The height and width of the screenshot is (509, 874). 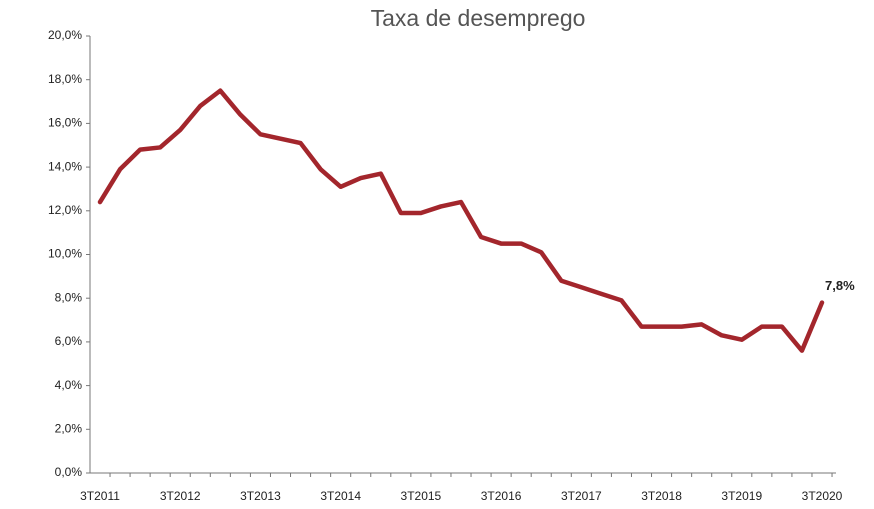 I want to click on y-tick-label: 20,0%, so click(x=65, y=35).